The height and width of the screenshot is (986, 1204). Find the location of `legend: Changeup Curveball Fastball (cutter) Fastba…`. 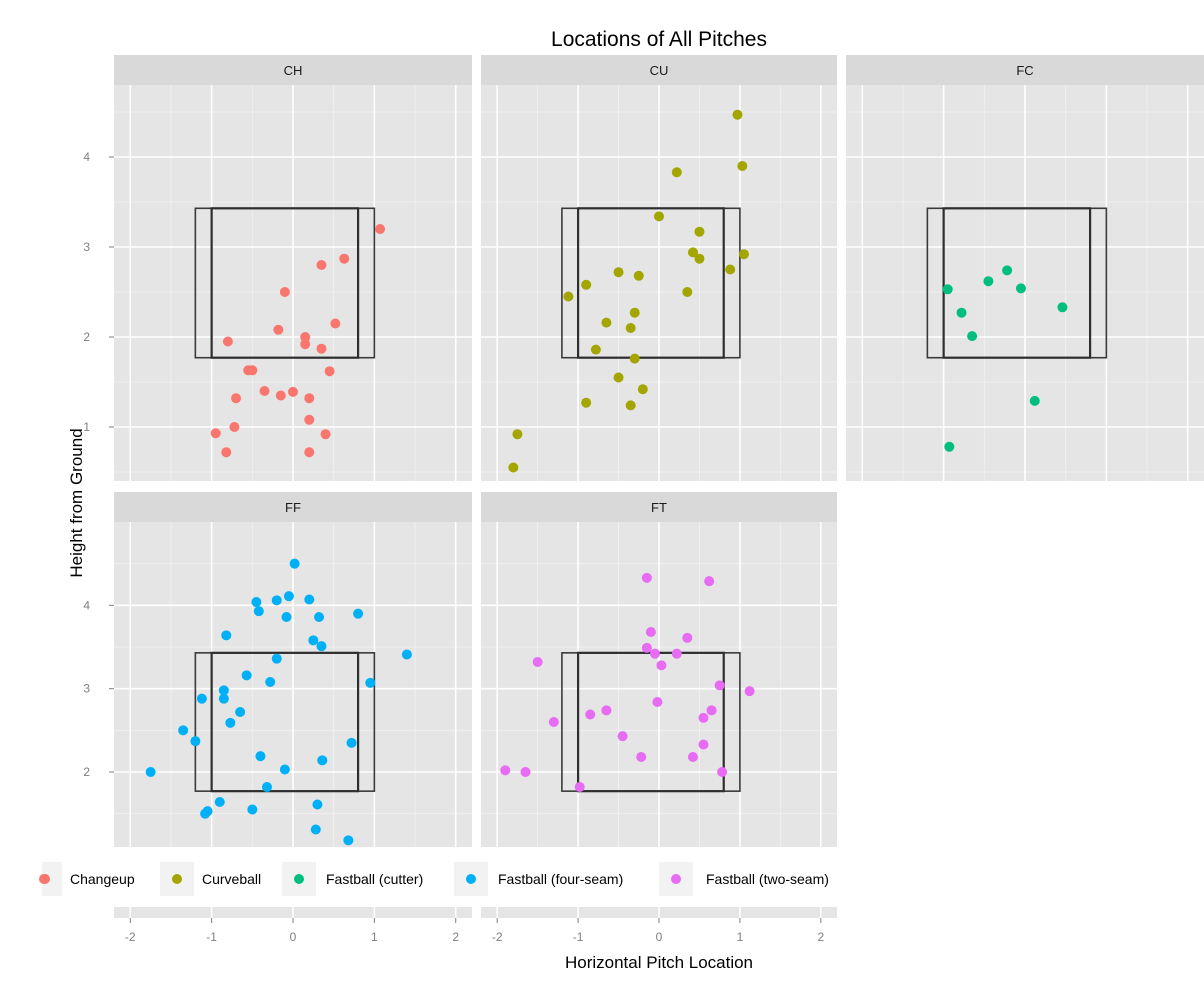

legend: Changeup Curveball Fastball (cutter) Fastba… is located at coordinates (430, 879).